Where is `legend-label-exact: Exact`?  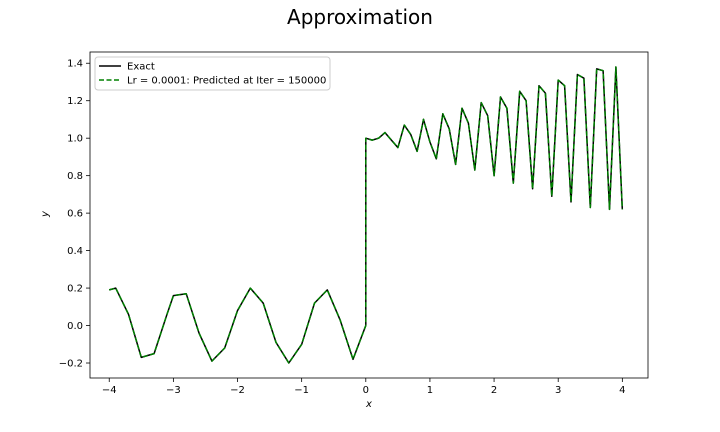 legend-label-exact: Exact is located at coordinates (141, 67).